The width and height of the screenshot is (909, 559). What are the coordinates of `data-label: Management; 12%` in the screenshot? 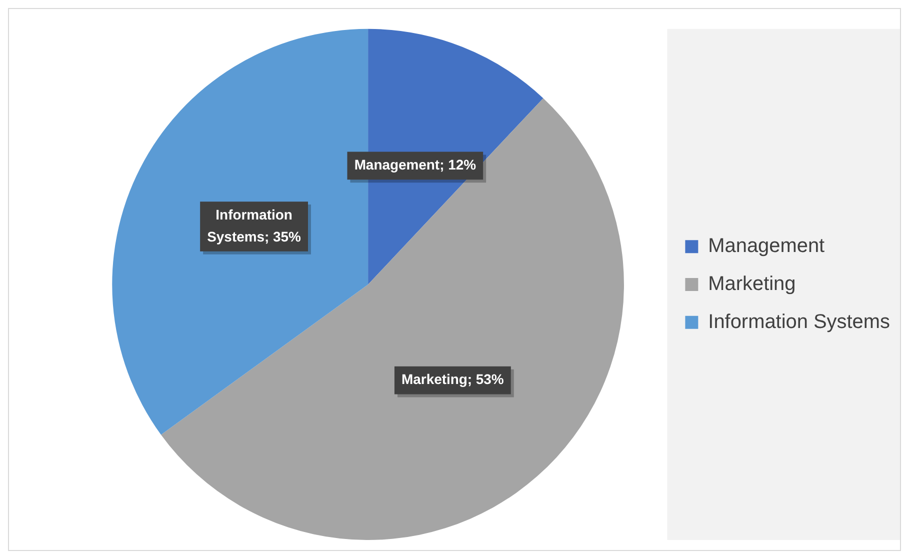 It's located at (415, 164).